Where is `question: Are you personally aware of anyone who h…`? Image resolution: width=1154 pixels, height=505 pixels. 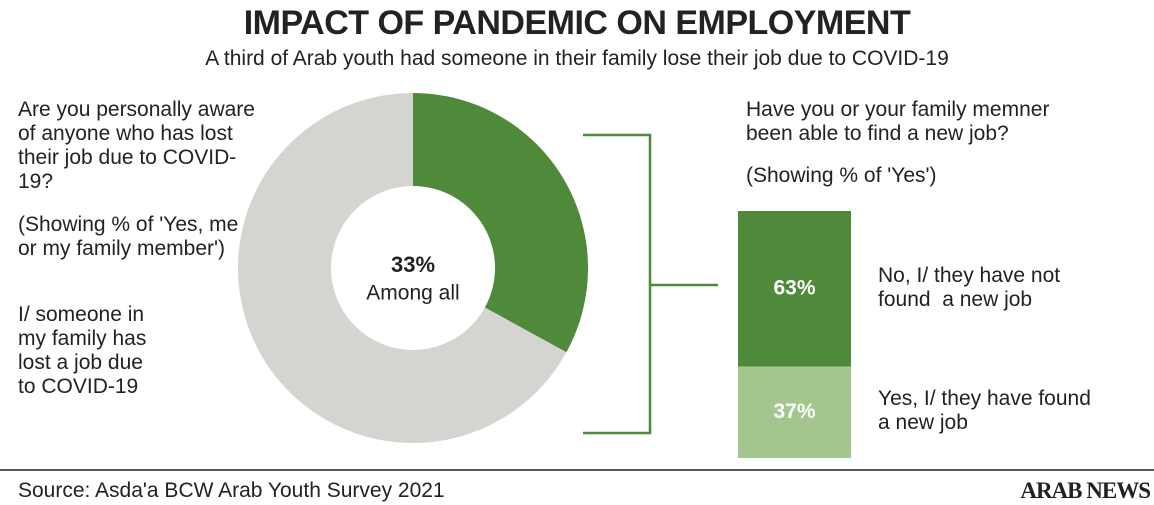 question: Are you personally aware of anyone who h… is located at coordinates (136, 146).